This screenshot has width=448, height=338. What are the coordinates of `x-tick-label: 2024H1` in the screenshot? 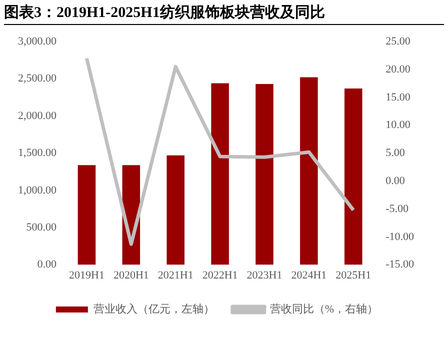 It's located at (309, 275).